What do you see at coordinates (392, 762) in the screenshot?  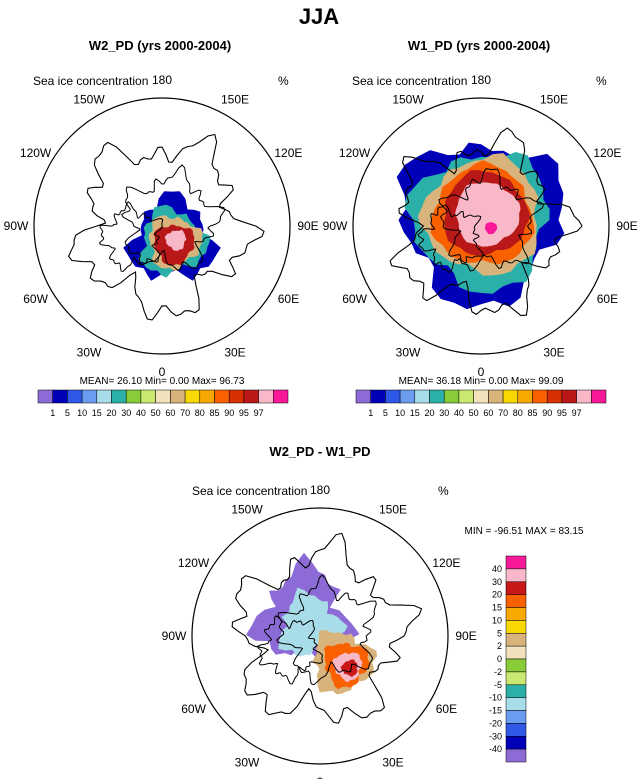 I see `longitude-label: 30E` at bounding box center [392, 762].